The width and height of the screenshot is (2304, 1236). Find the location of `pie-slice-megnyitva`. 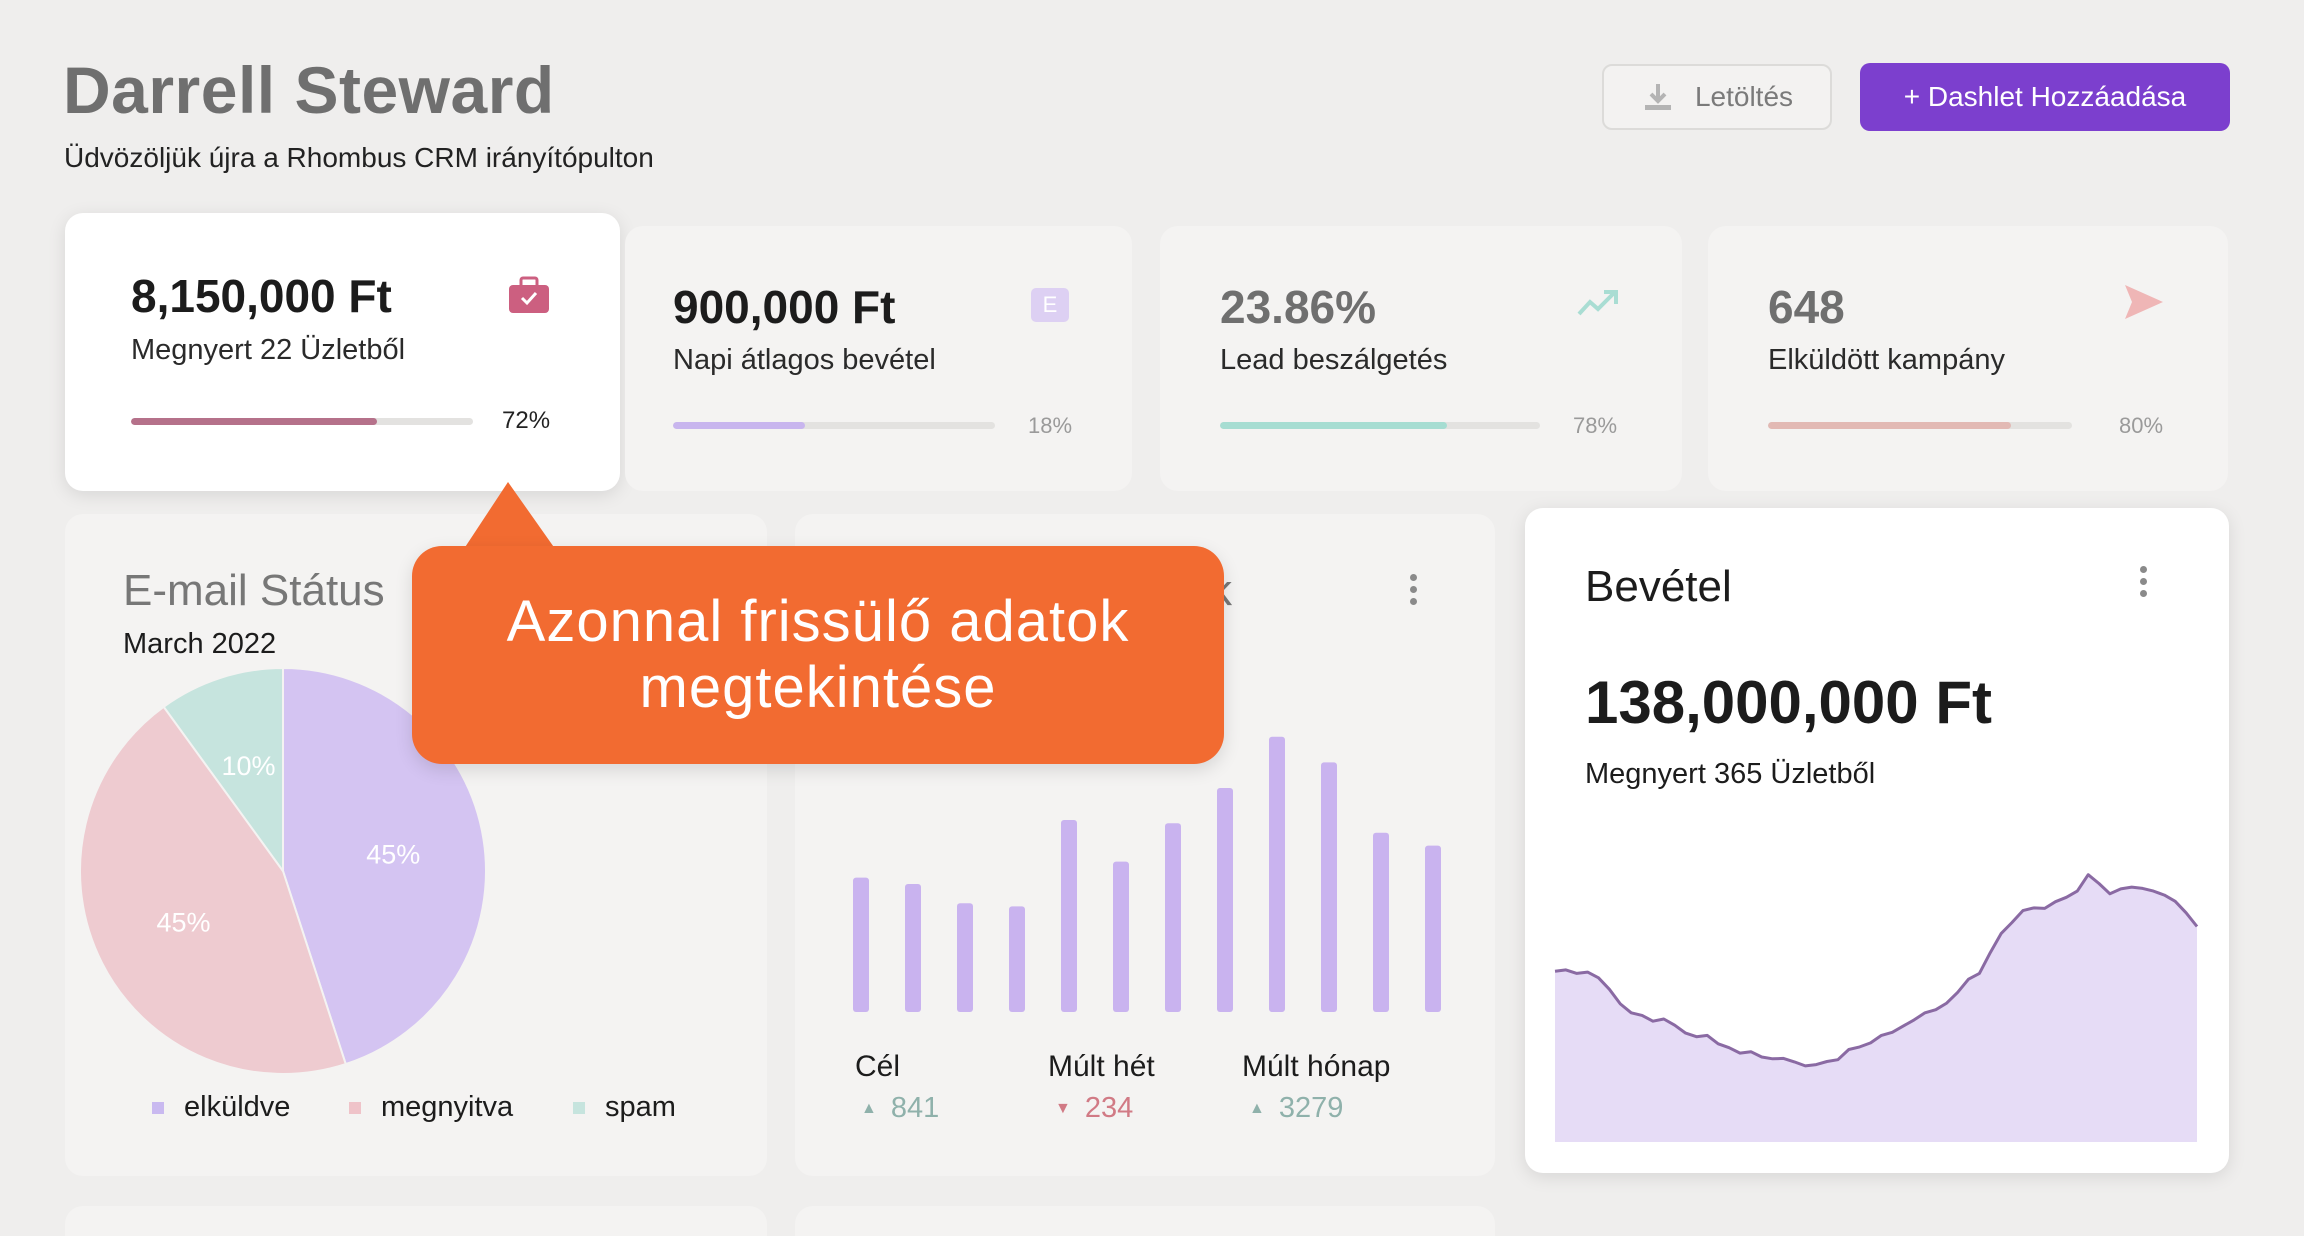

pie-slice-megnyitva is located at coordinates (213, 890).